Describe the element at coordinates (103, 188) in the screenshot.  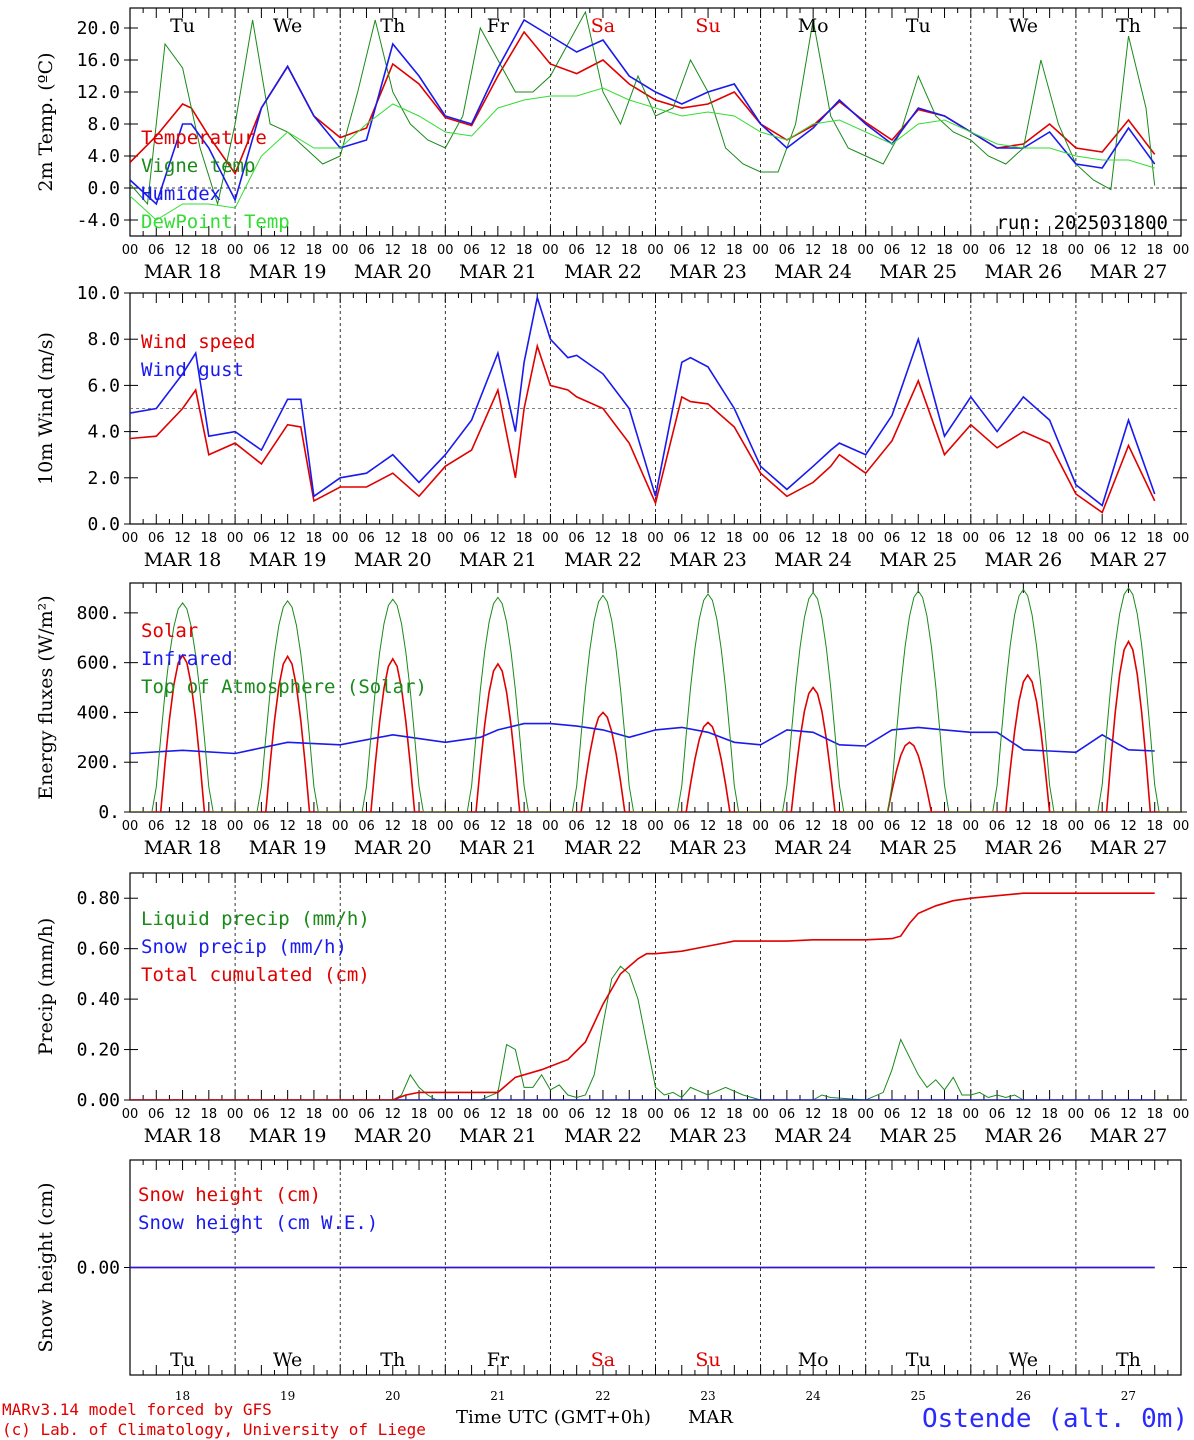
I see `y-tick-label: 0.0` at that location.